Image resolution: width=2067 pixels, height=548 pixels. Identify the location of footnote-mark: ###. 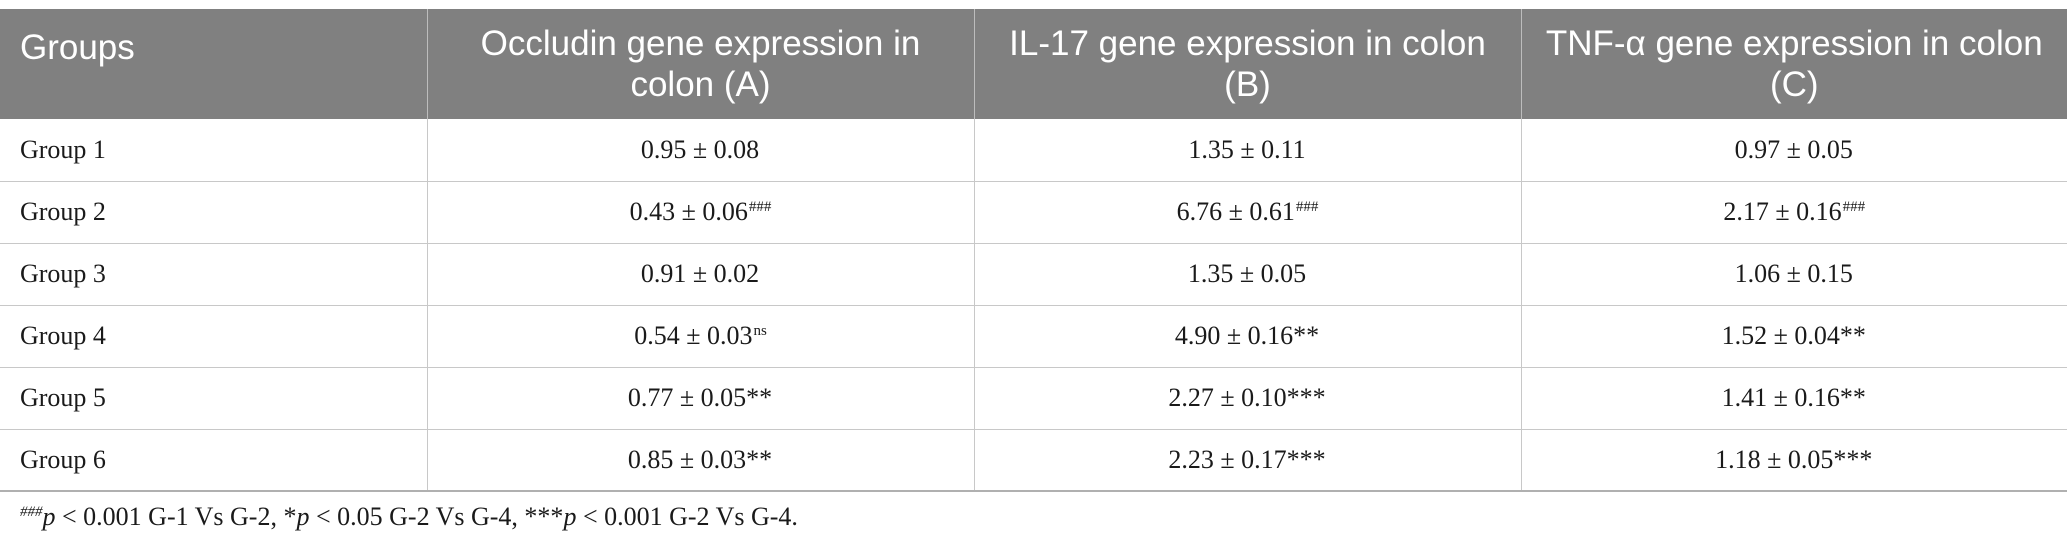
(31, 512).